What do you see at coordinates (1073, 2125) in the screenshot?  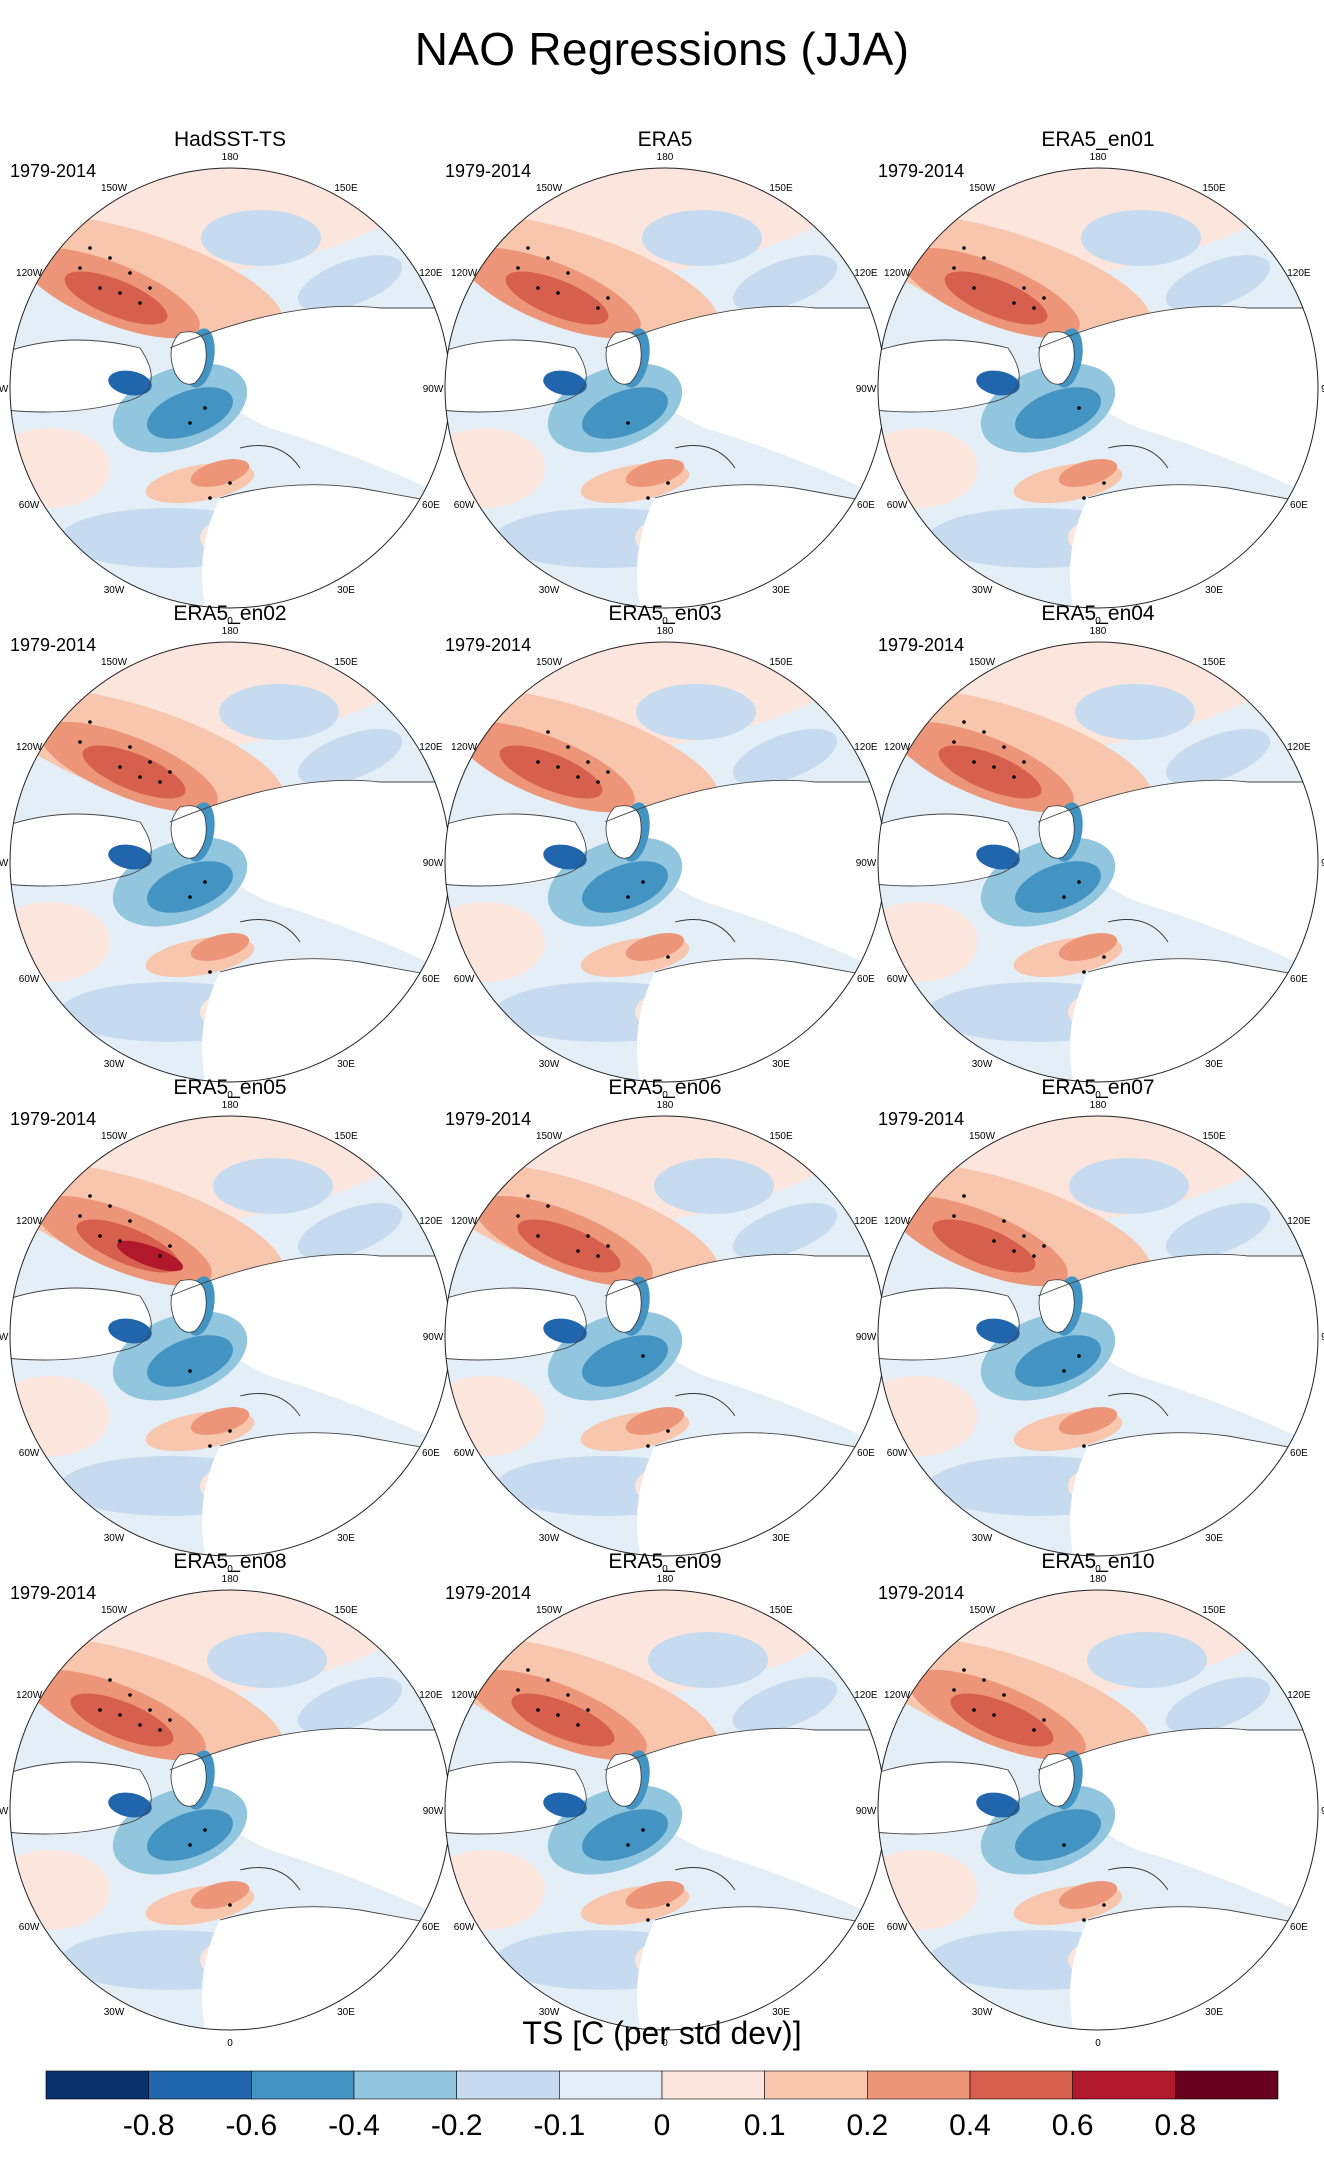 I see `colorbar-tick-label: 0.6` at bounding box center [1073, 2125].